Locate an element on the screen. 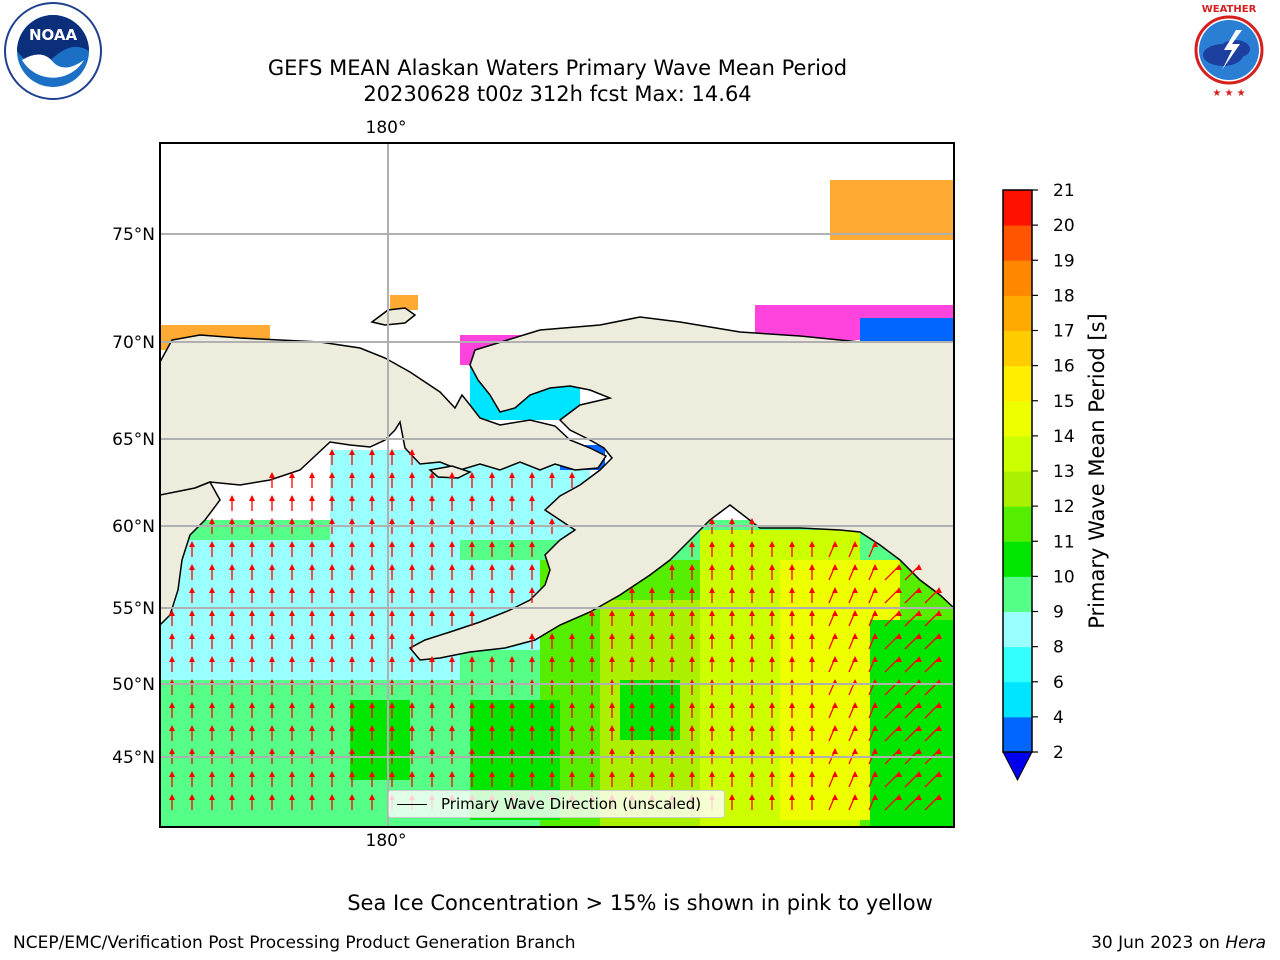 The height and width of the screenshot is (960, 1280). sea-ice-region is located at coordinates (404, 302).